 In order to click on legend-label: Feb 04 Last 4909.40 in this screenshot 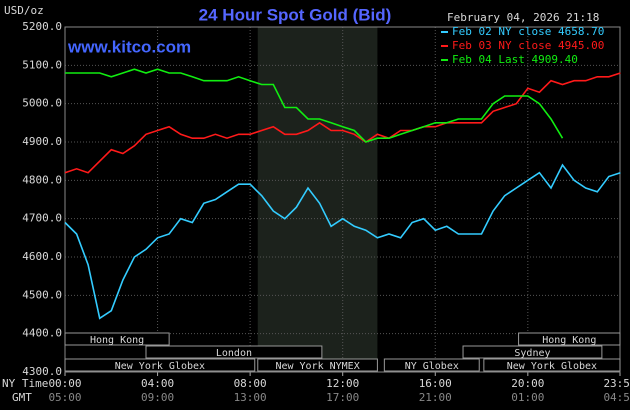, I will do `click(515, 59)`.